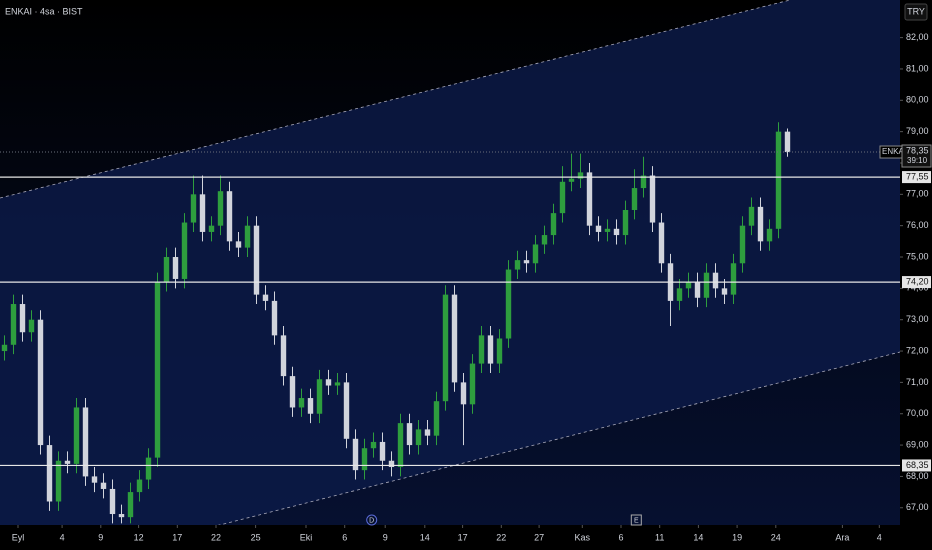 Image resolution: width=932 pixels, height=550 pixels. What do you see at coordinates (842, 537) in the screenshot?
I see `x-tick-label: Ara` at bounding box center [842, 537].